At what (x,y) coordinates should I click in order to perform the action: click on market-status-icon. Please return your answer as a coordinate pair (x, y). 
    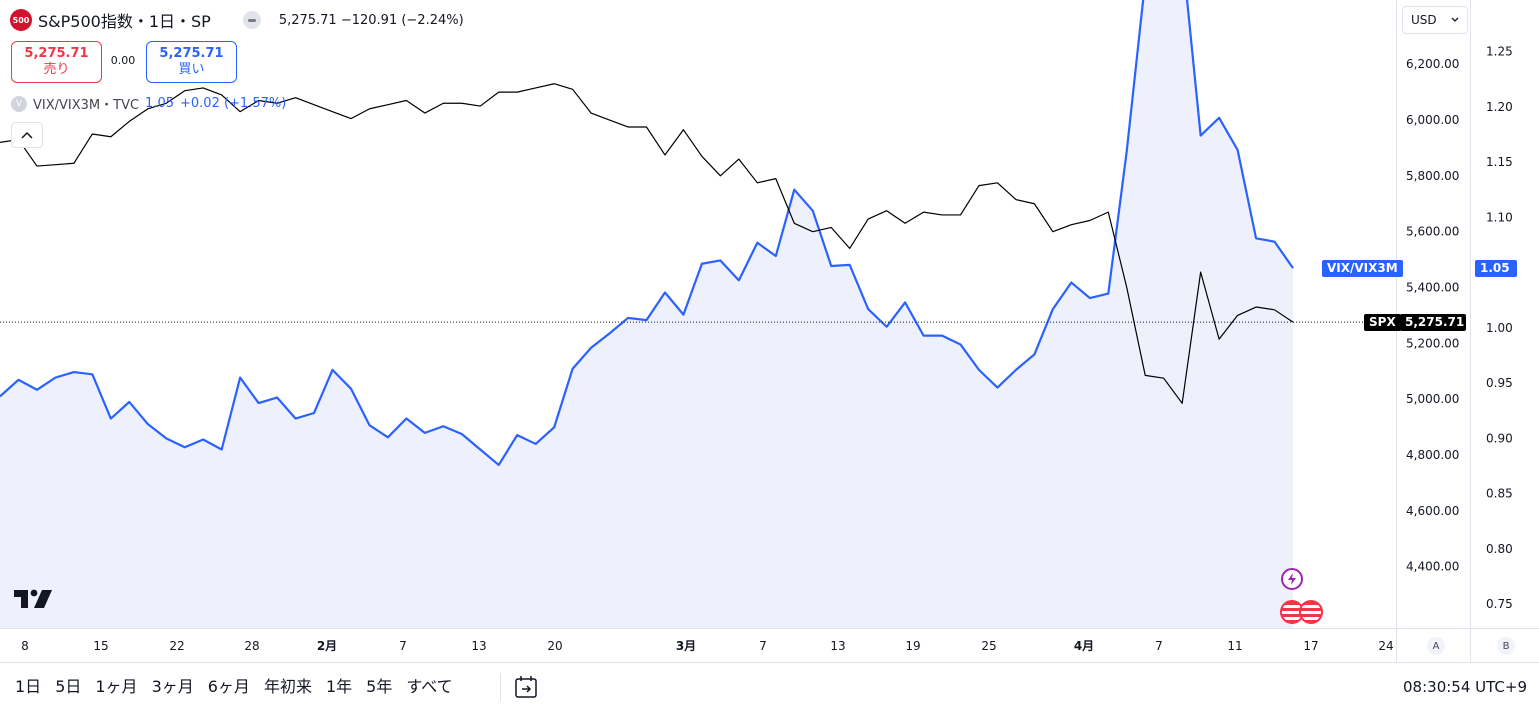
    Looking at the image, I should click on (251, 20).